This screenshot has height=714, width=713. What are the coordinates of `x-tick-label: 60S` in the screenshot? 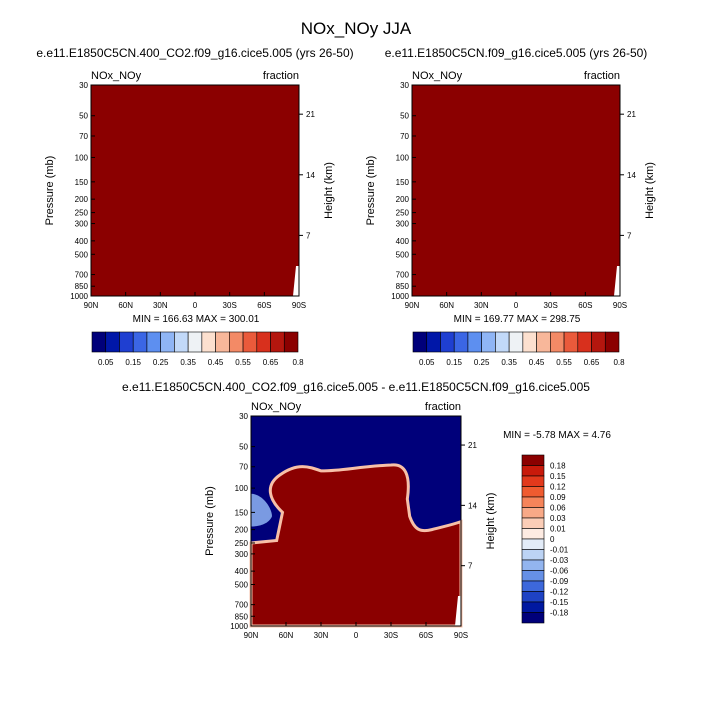 It's located at (585, 305).